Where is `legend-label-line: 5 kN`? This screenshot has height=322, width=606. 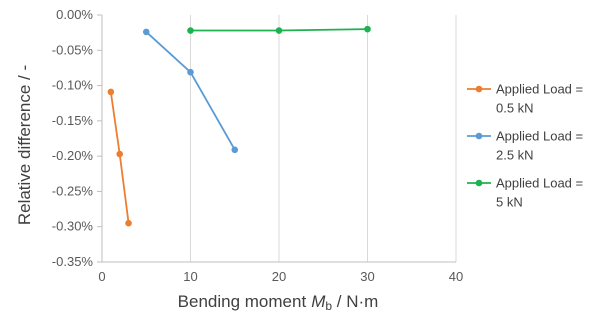 legend-label-line: 5 kN is located at coordinates (509, 202).